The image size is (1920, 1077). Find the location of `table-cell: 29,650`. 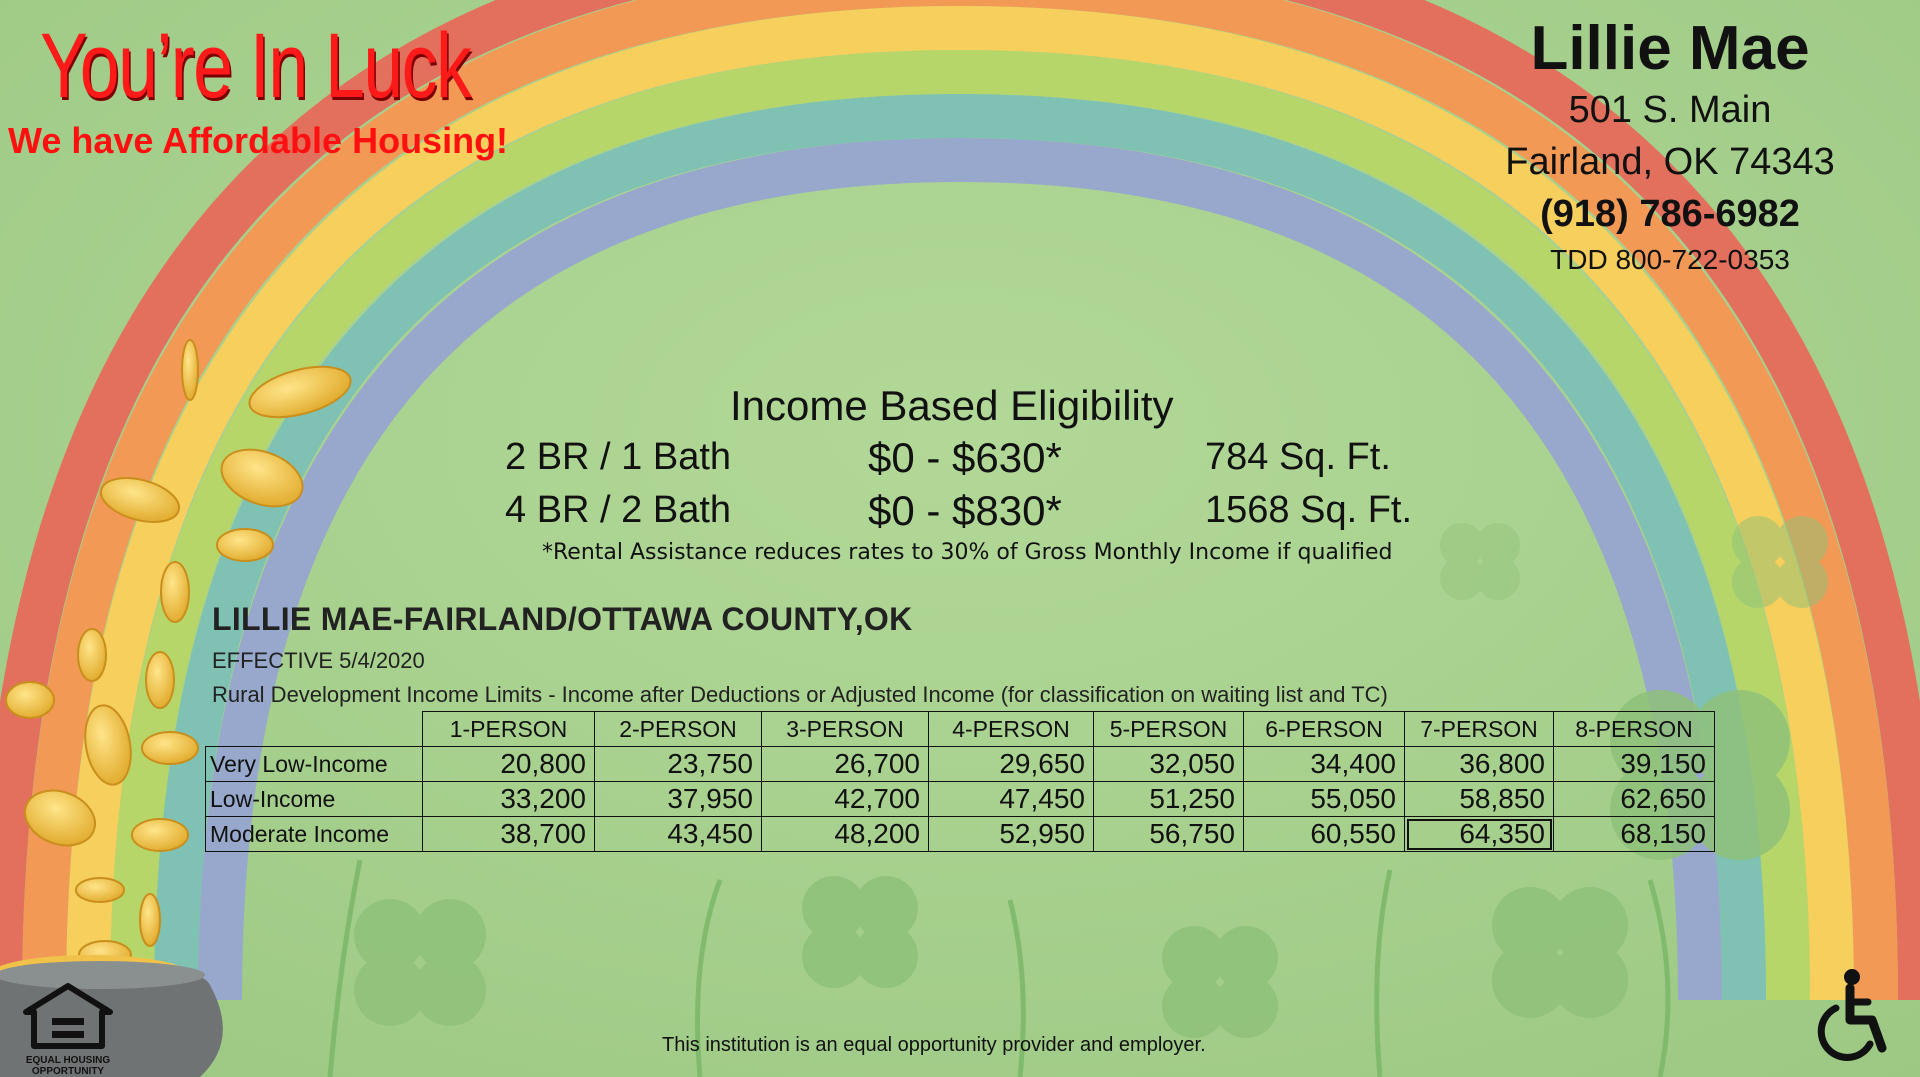

table-cell: 29,650 is located at coordinates (1011, 764).